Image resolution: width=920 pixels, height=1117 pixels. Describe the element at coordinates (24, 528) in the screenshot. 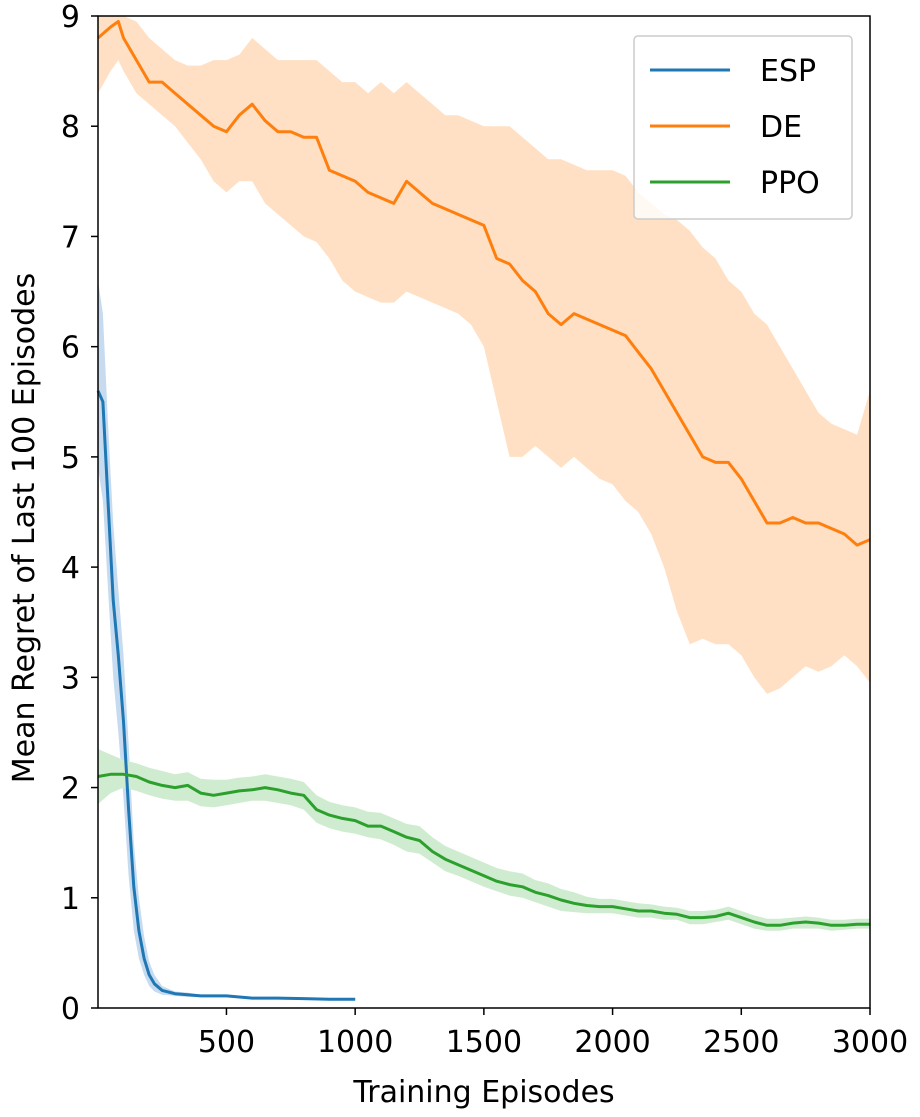

I see `y-axis-label: Mean Regret of Last 100 Episodes` at that location.